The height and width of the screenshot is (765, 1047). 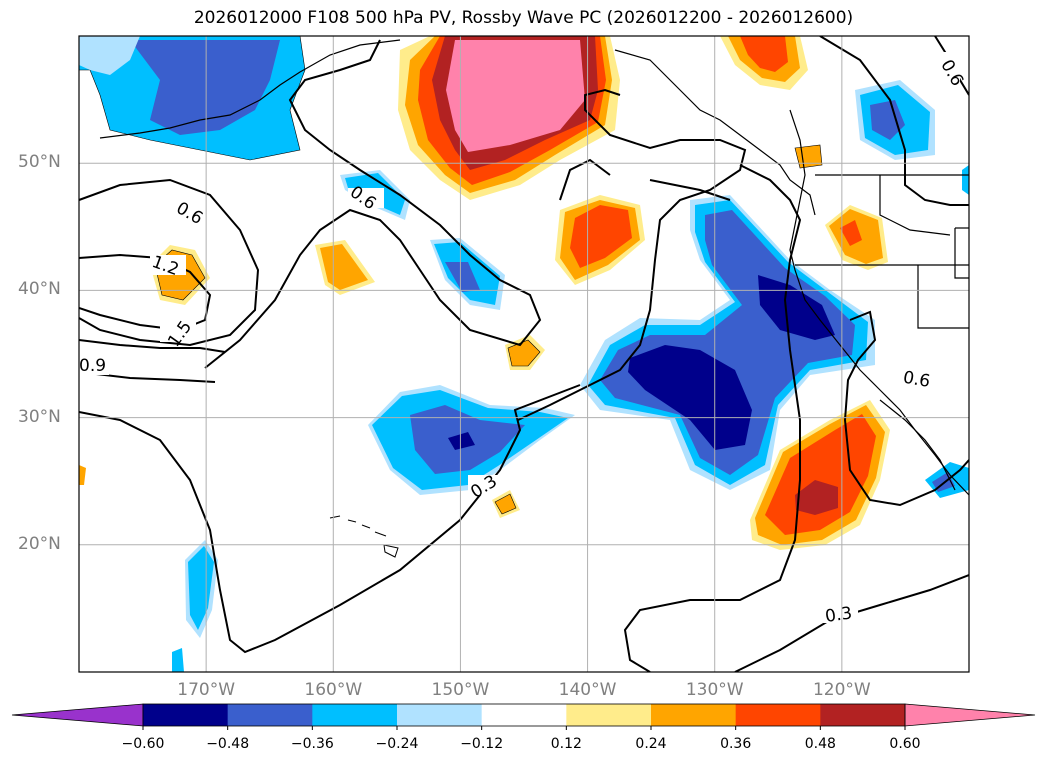 I want to click on latitude-tick-label: 50°N, so click(x=39, y=162).